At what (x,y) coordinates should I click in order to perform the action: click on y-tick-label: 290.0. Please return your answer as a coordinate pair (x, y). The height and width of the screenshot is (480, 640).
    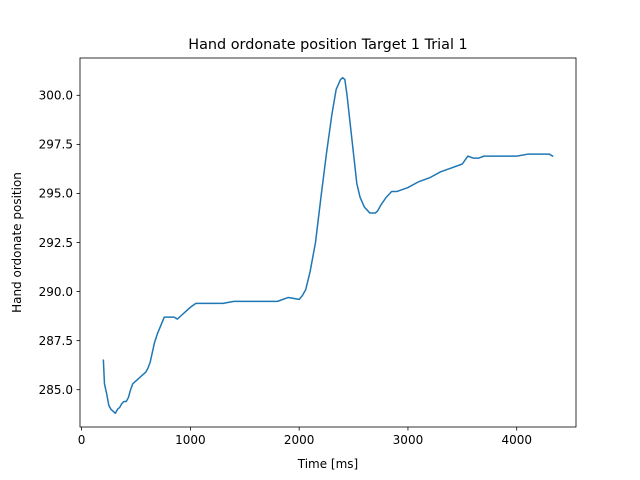
    Looking at the image, I should click on (56, 292).